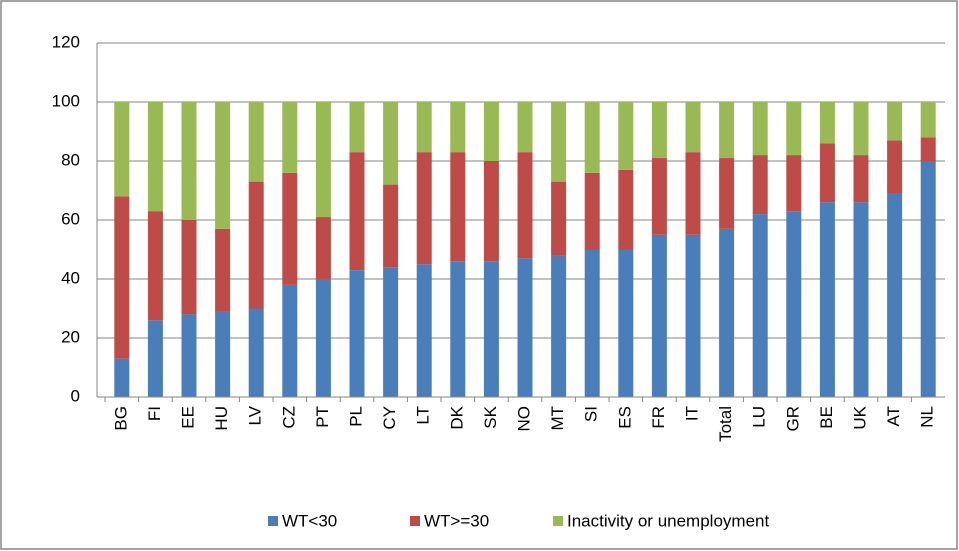 The image size is (959, 551). Describe the element at coordinates (288, 417) in the screenshot. I see `x-tick-label: CZ` at that location.